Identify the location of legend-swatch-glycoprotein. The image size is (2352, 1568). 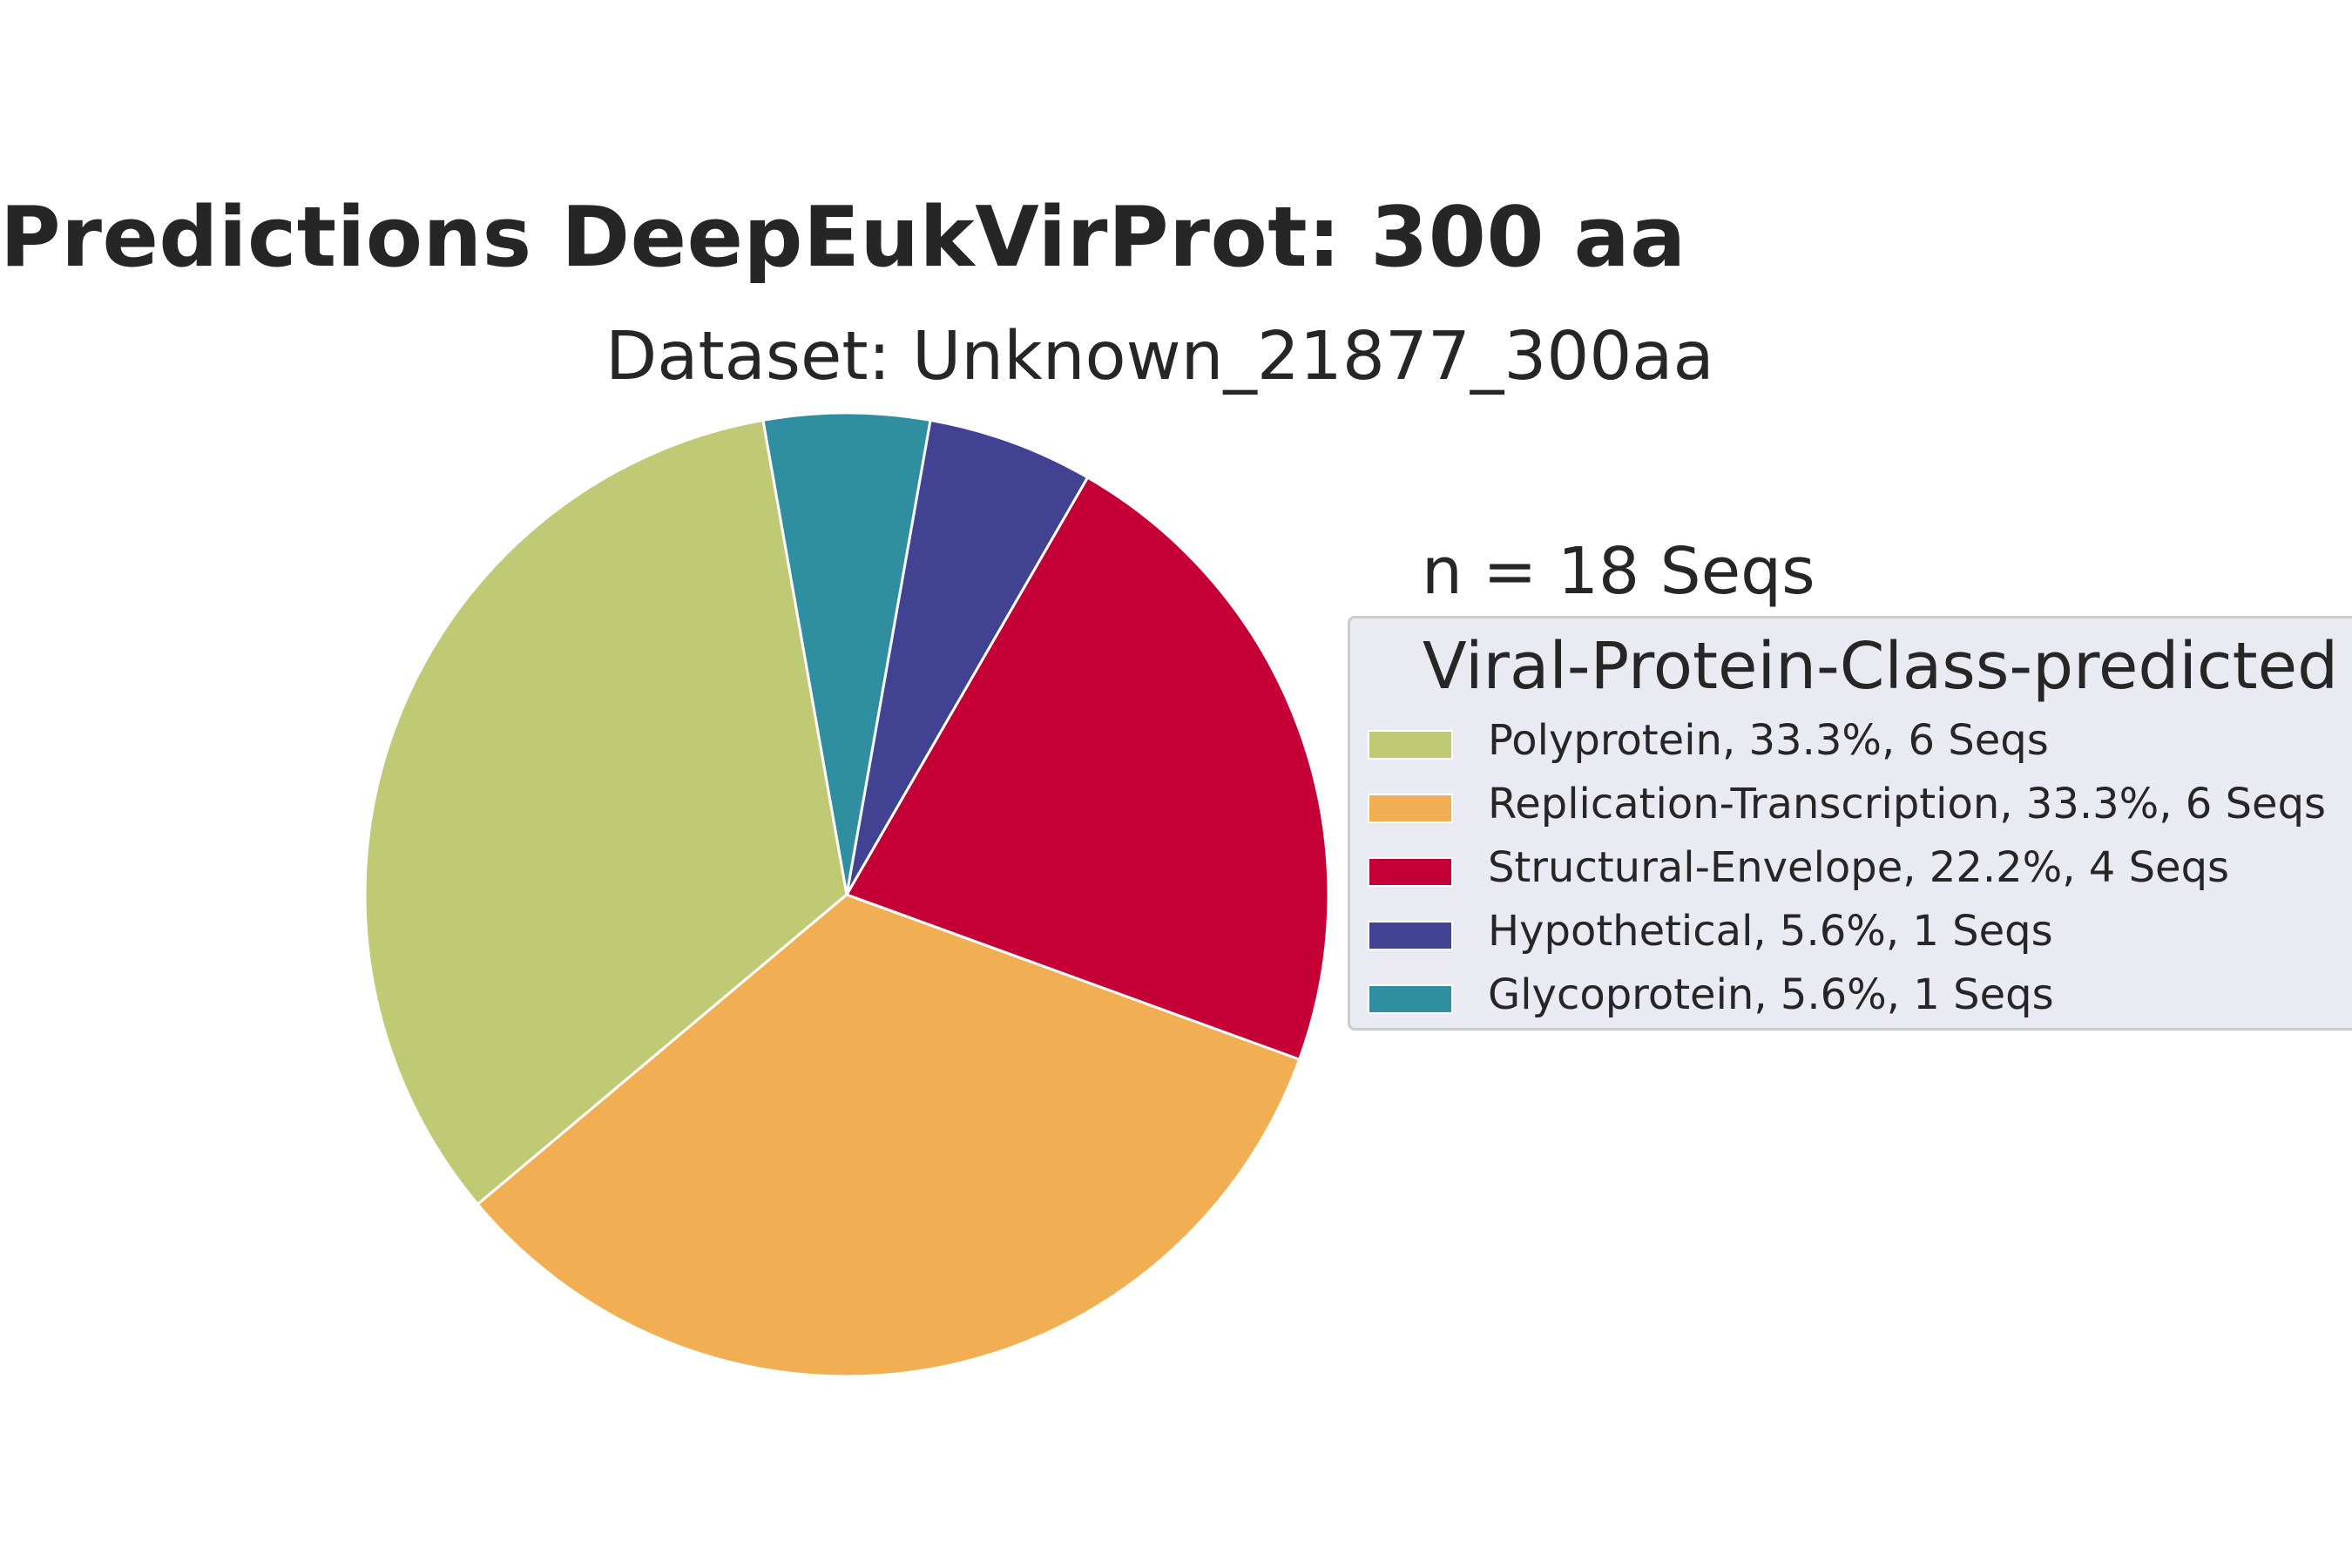
(1410, 999).